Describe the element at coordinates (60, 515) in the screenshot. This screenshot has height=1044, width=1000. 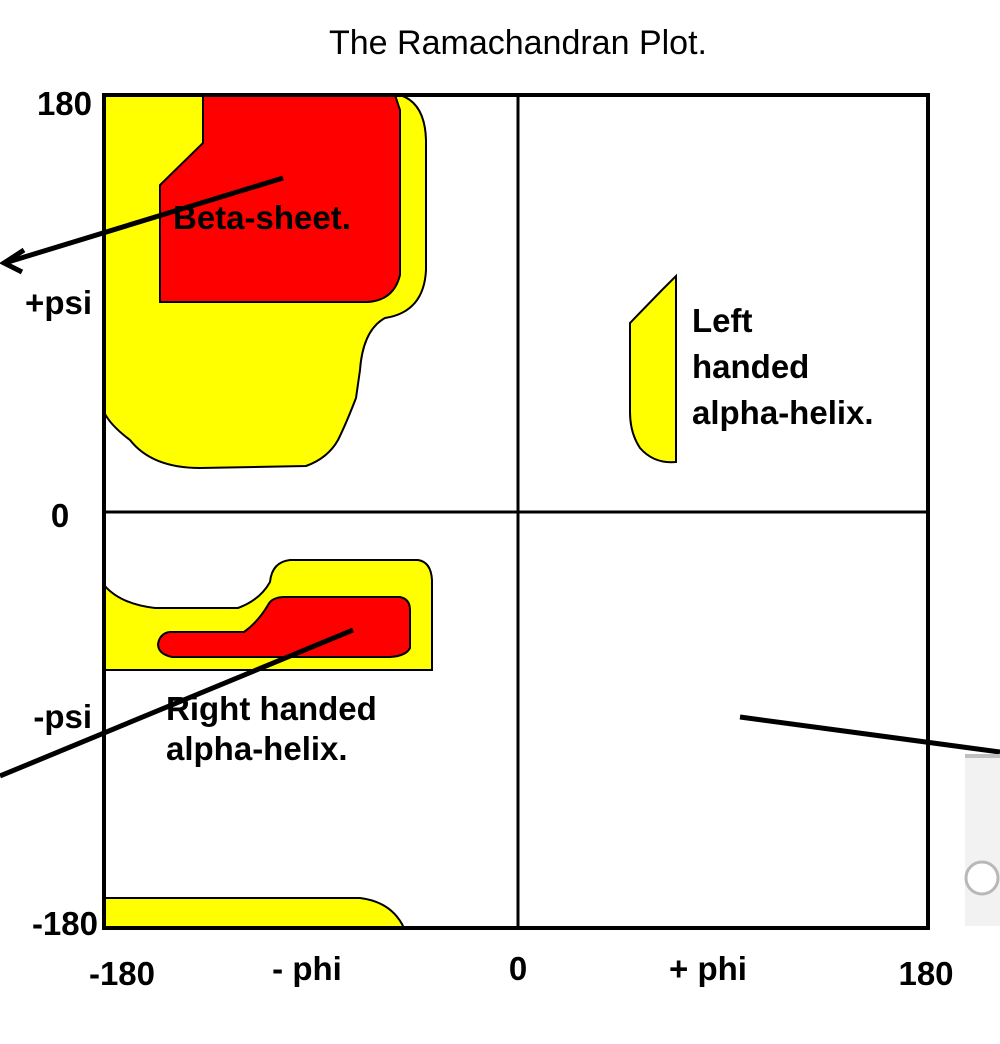
I see `y-tick-0: 0` at that location.